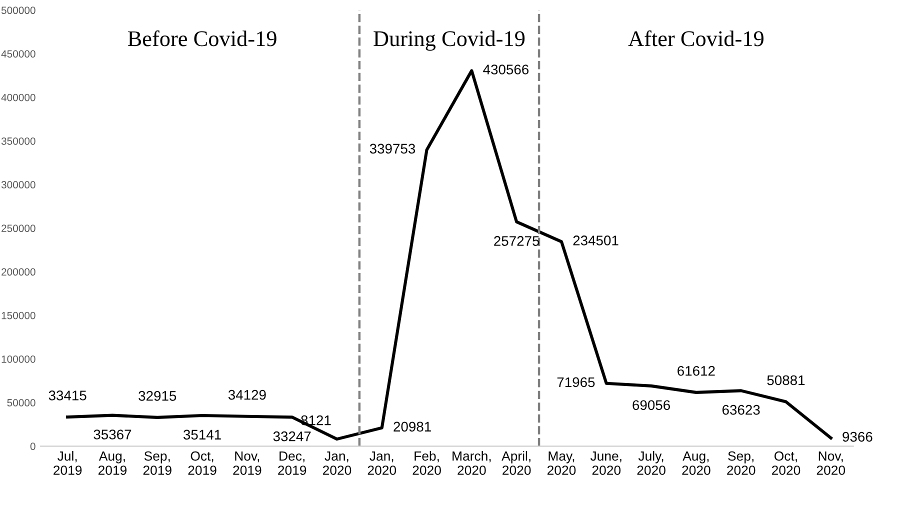 The image size is (903, 507). What do you see at coordinates (113, 435) in the screenshot?
I see `data-label: 35367` at bounding box center [113, 435].